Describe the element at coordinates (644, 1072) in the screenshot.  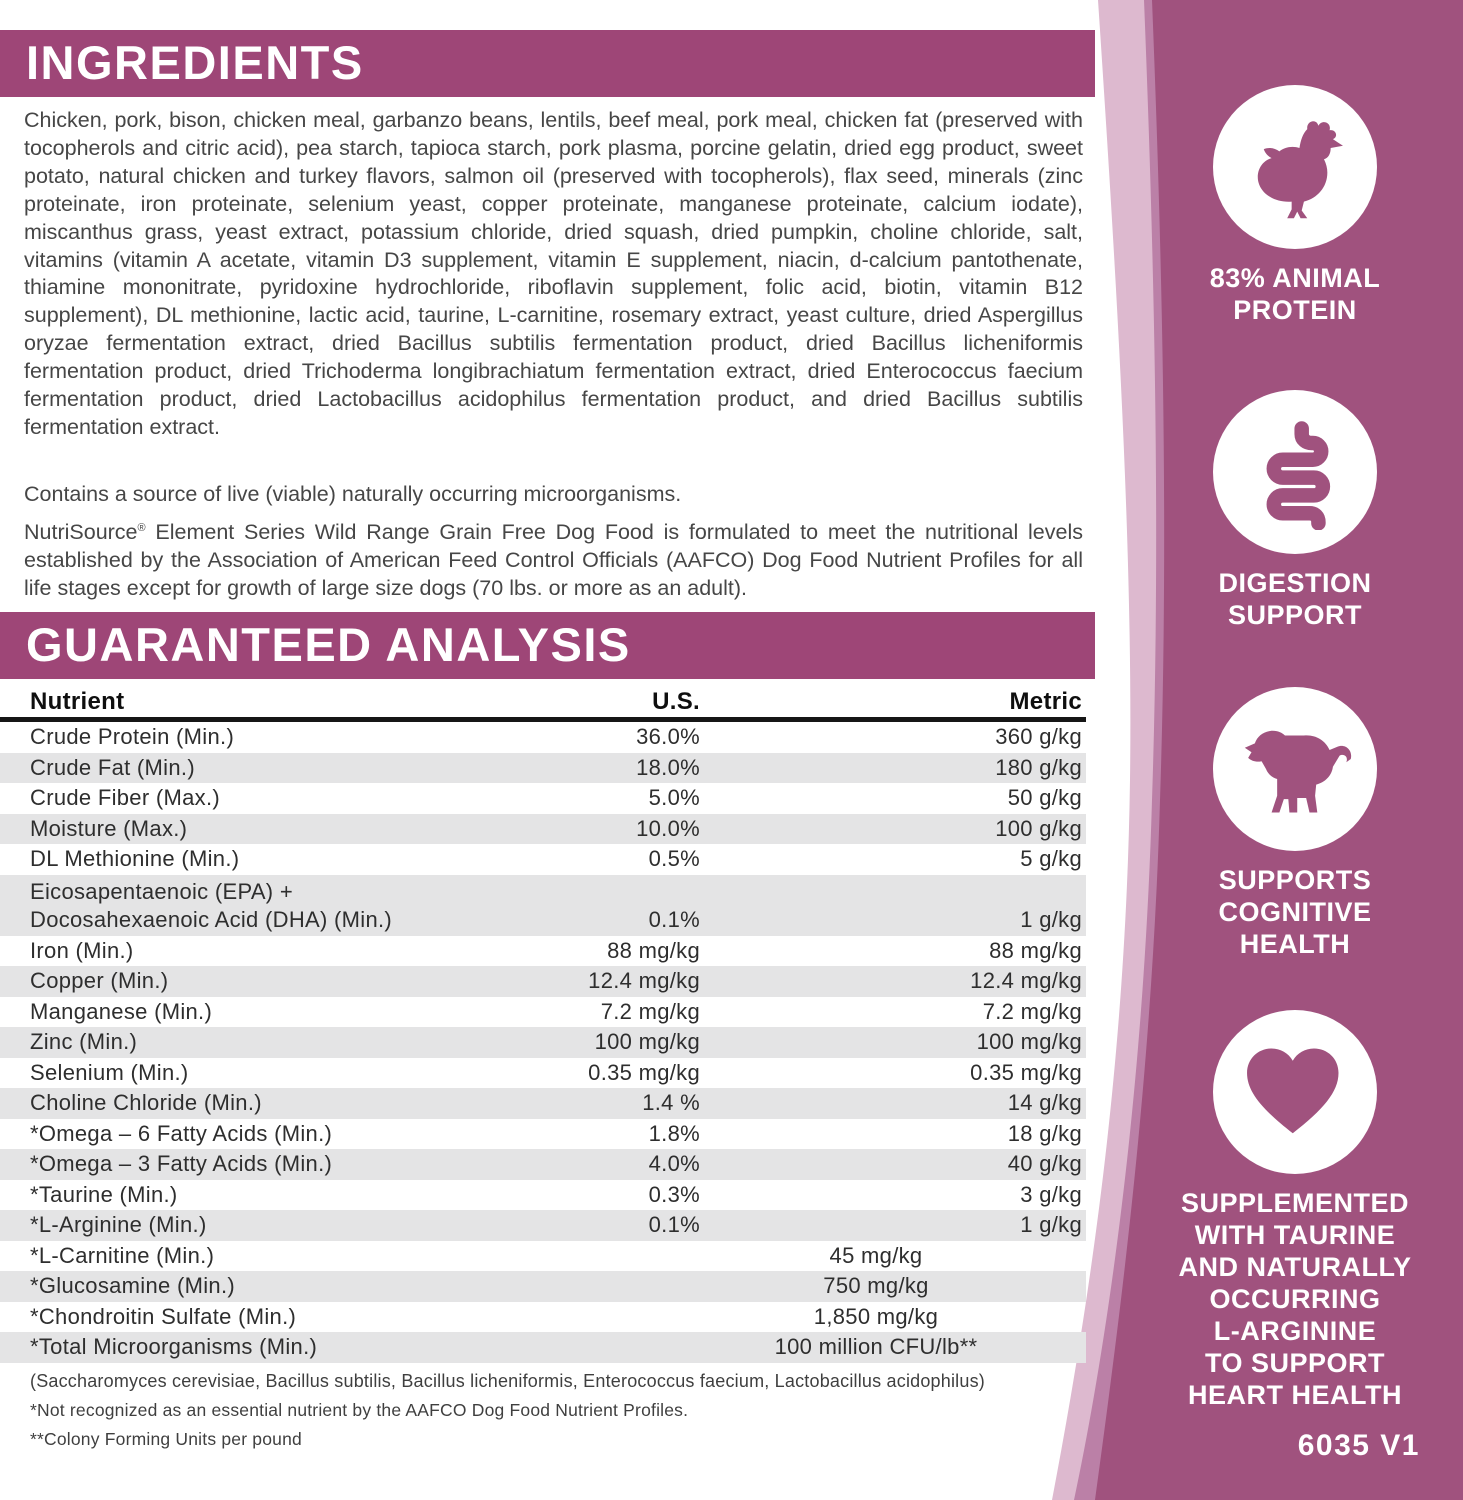
I see `us-value-cell: 0.35 mg/kg` at that location.